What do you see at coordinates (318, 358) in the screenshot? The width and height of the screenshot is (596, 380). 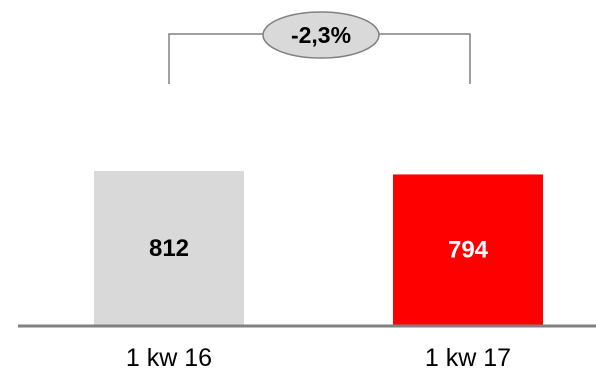 I see `category-labels-group: 1 kw 16 1 kw 17` at bounding box center [318, 358].